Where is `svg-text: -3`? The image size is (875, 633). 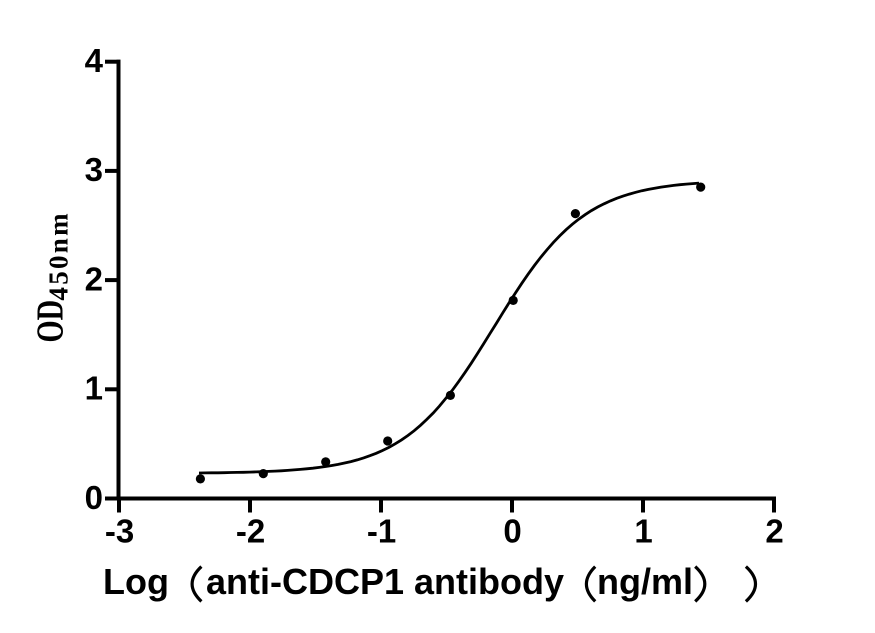
svg-text: -3 is located at coordinates (119, 530).